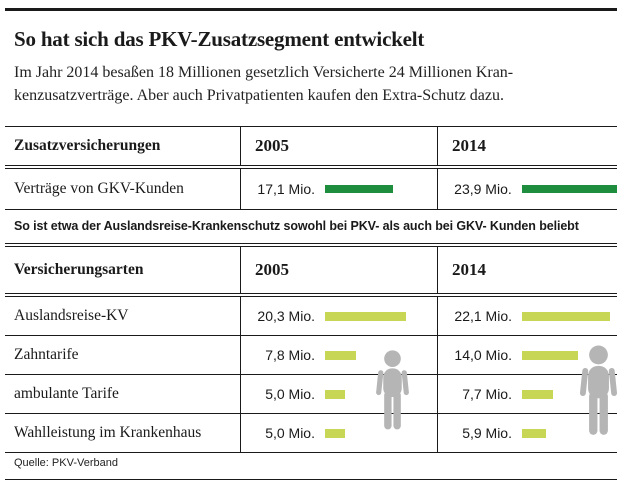  Describe the element at coordinates (79, 269) in the screenshot. I see `column-header-category: Versicherungsarten` at that location.